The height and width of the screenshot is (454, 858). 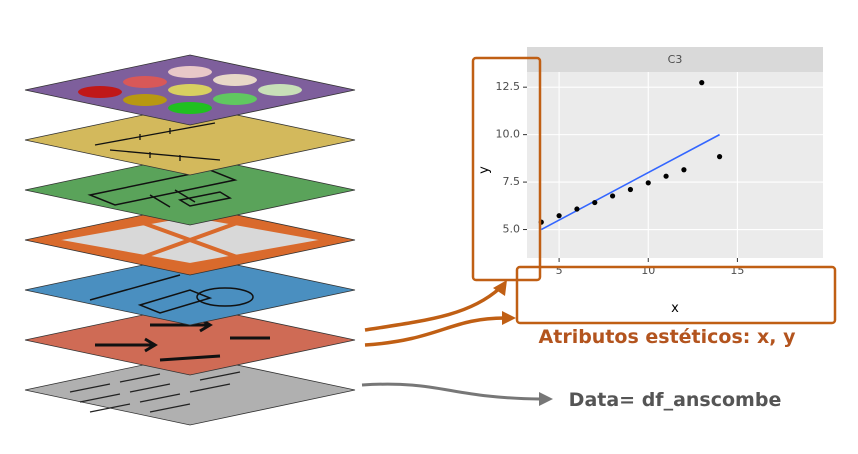 I want to click on y-tick-label: 12.5, so click(x=508, y=86).